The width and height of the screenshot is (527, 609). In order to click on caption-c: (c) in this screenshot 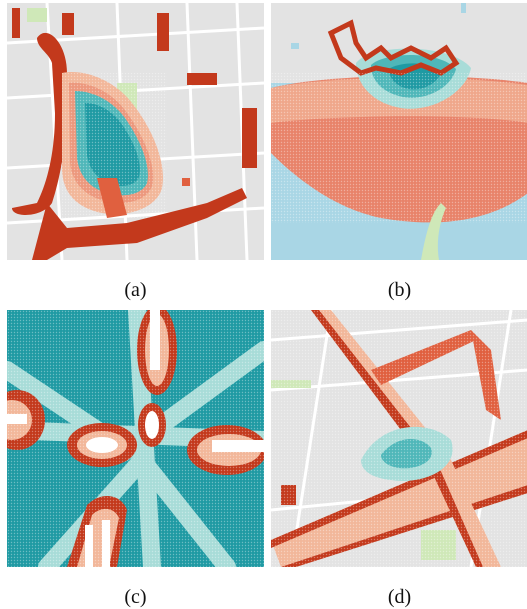, I will do `click(135, 597)`.